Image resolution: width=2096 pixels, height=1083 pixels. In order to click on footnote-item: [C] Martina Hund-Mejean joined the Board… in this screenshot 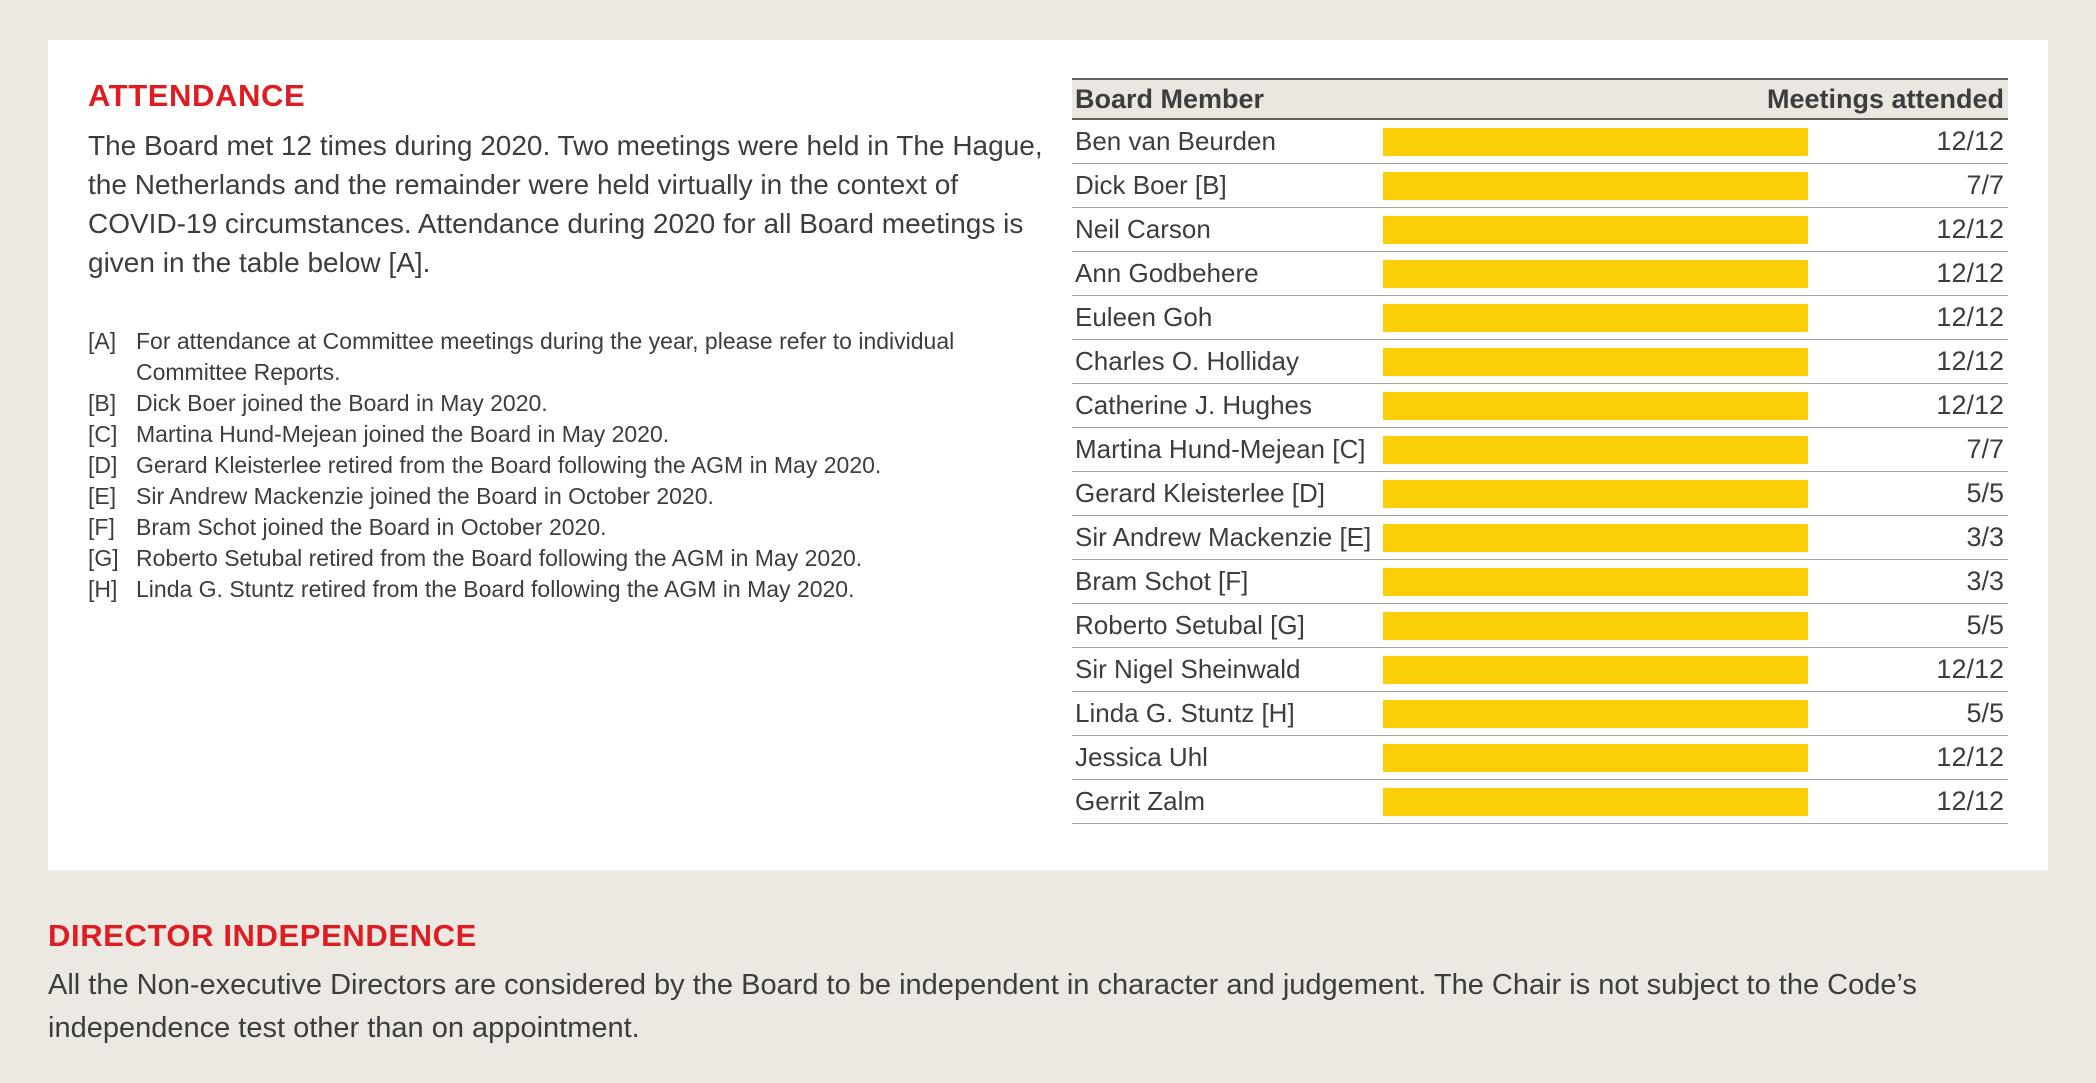, I will do `click(570, 434)`.